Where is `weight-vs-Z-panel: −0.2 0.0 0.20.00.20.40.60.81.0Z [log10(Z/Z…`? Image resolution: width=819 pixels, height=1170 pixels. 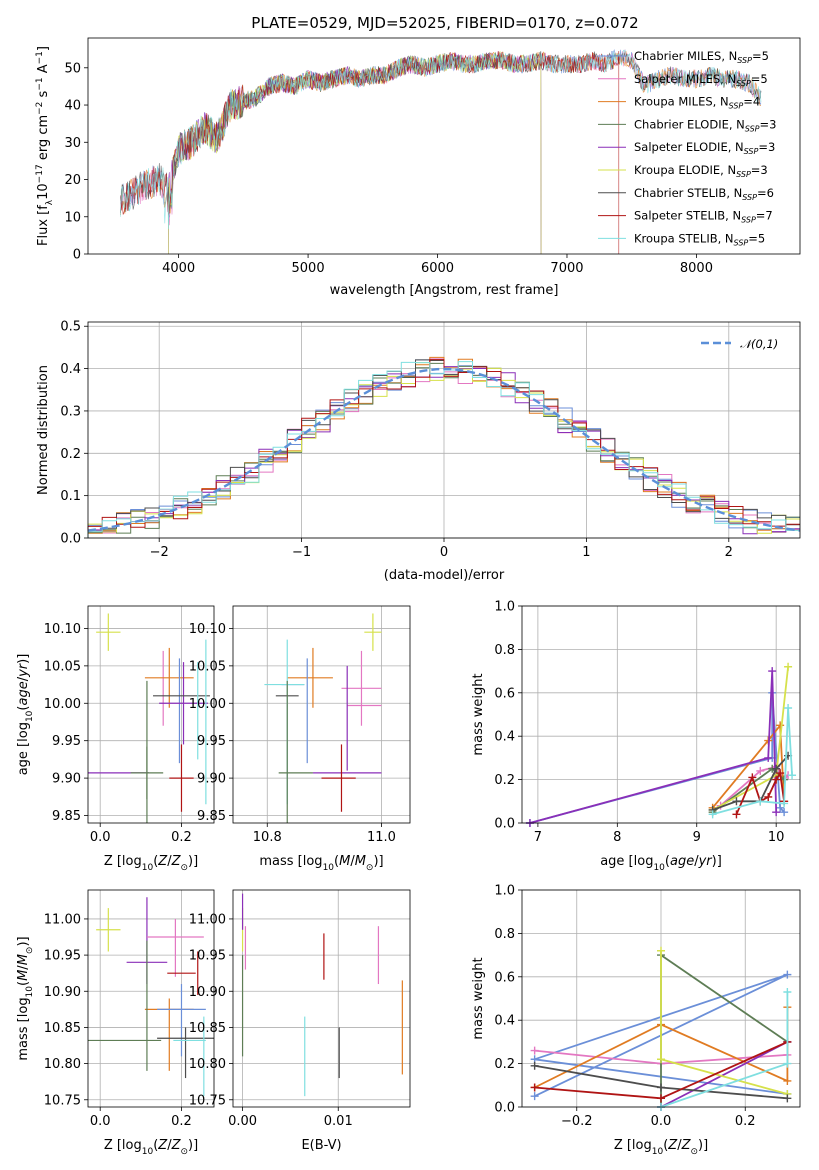 weight-vs-Z-panel: −0.2 0.0 0.20.00.20.40.60.81.0Z [log10(Z/Z… is located at coordinates (636, 1020).